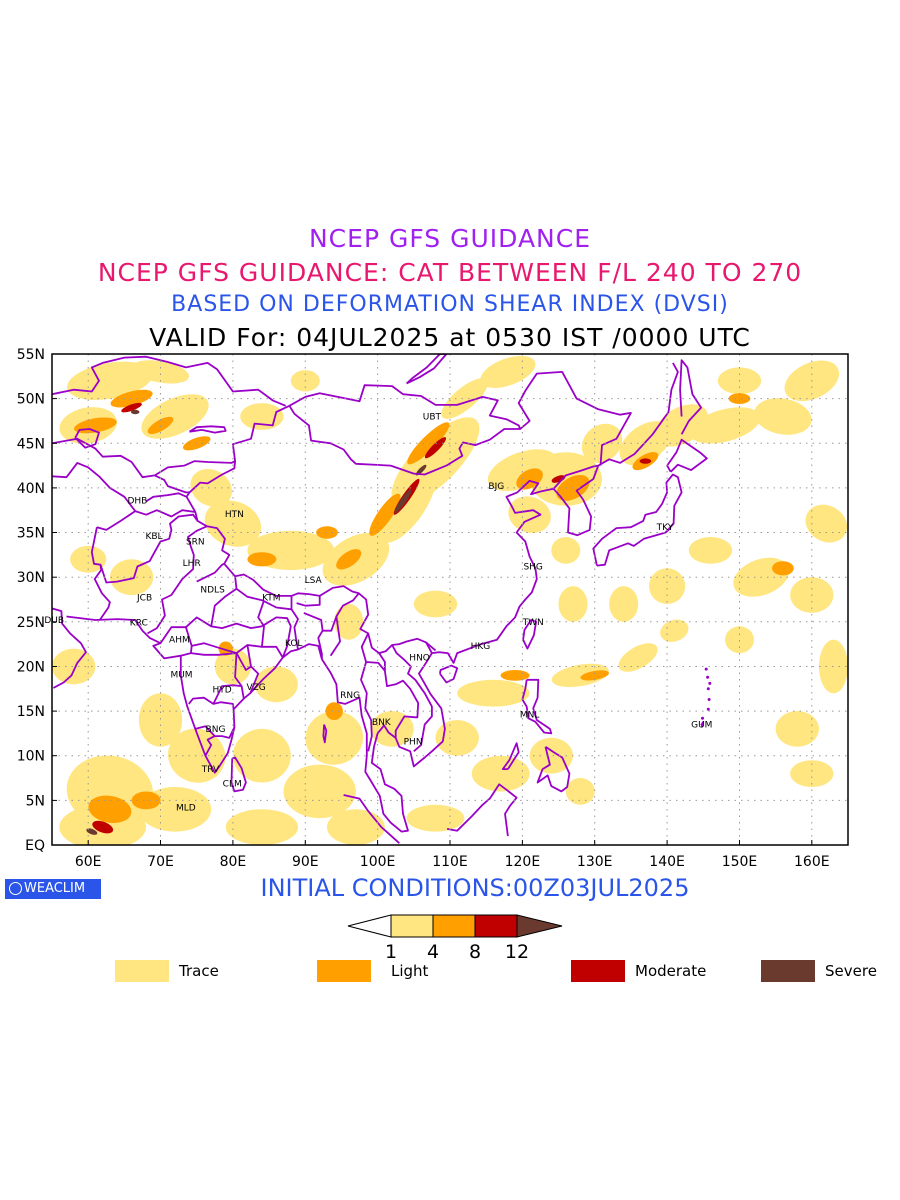 The image size is (900, 1200). Describe the element at coordinates (788, 971) in the screenshot. I see `legend-swatch-severe` at that location.